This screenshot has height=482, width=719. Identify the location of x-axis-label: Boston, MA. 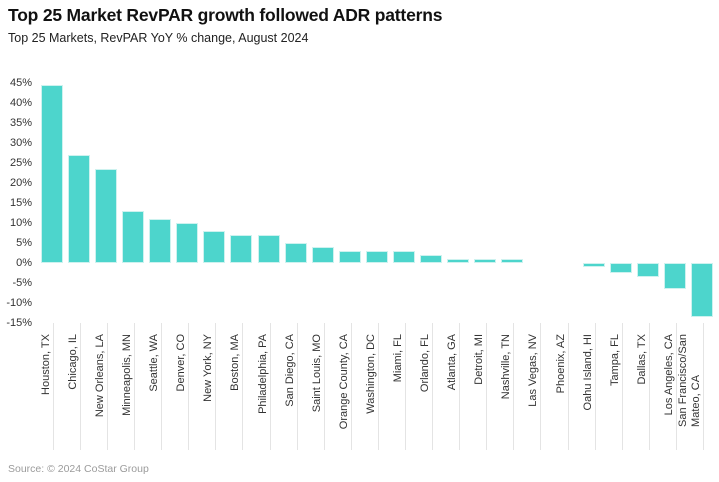
(235, 362).